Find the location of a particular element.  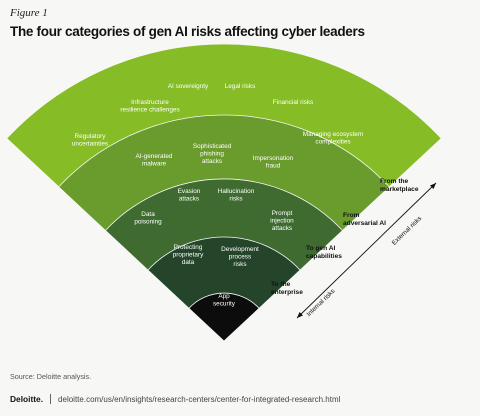

band-core is located at coordinates (224, 317).